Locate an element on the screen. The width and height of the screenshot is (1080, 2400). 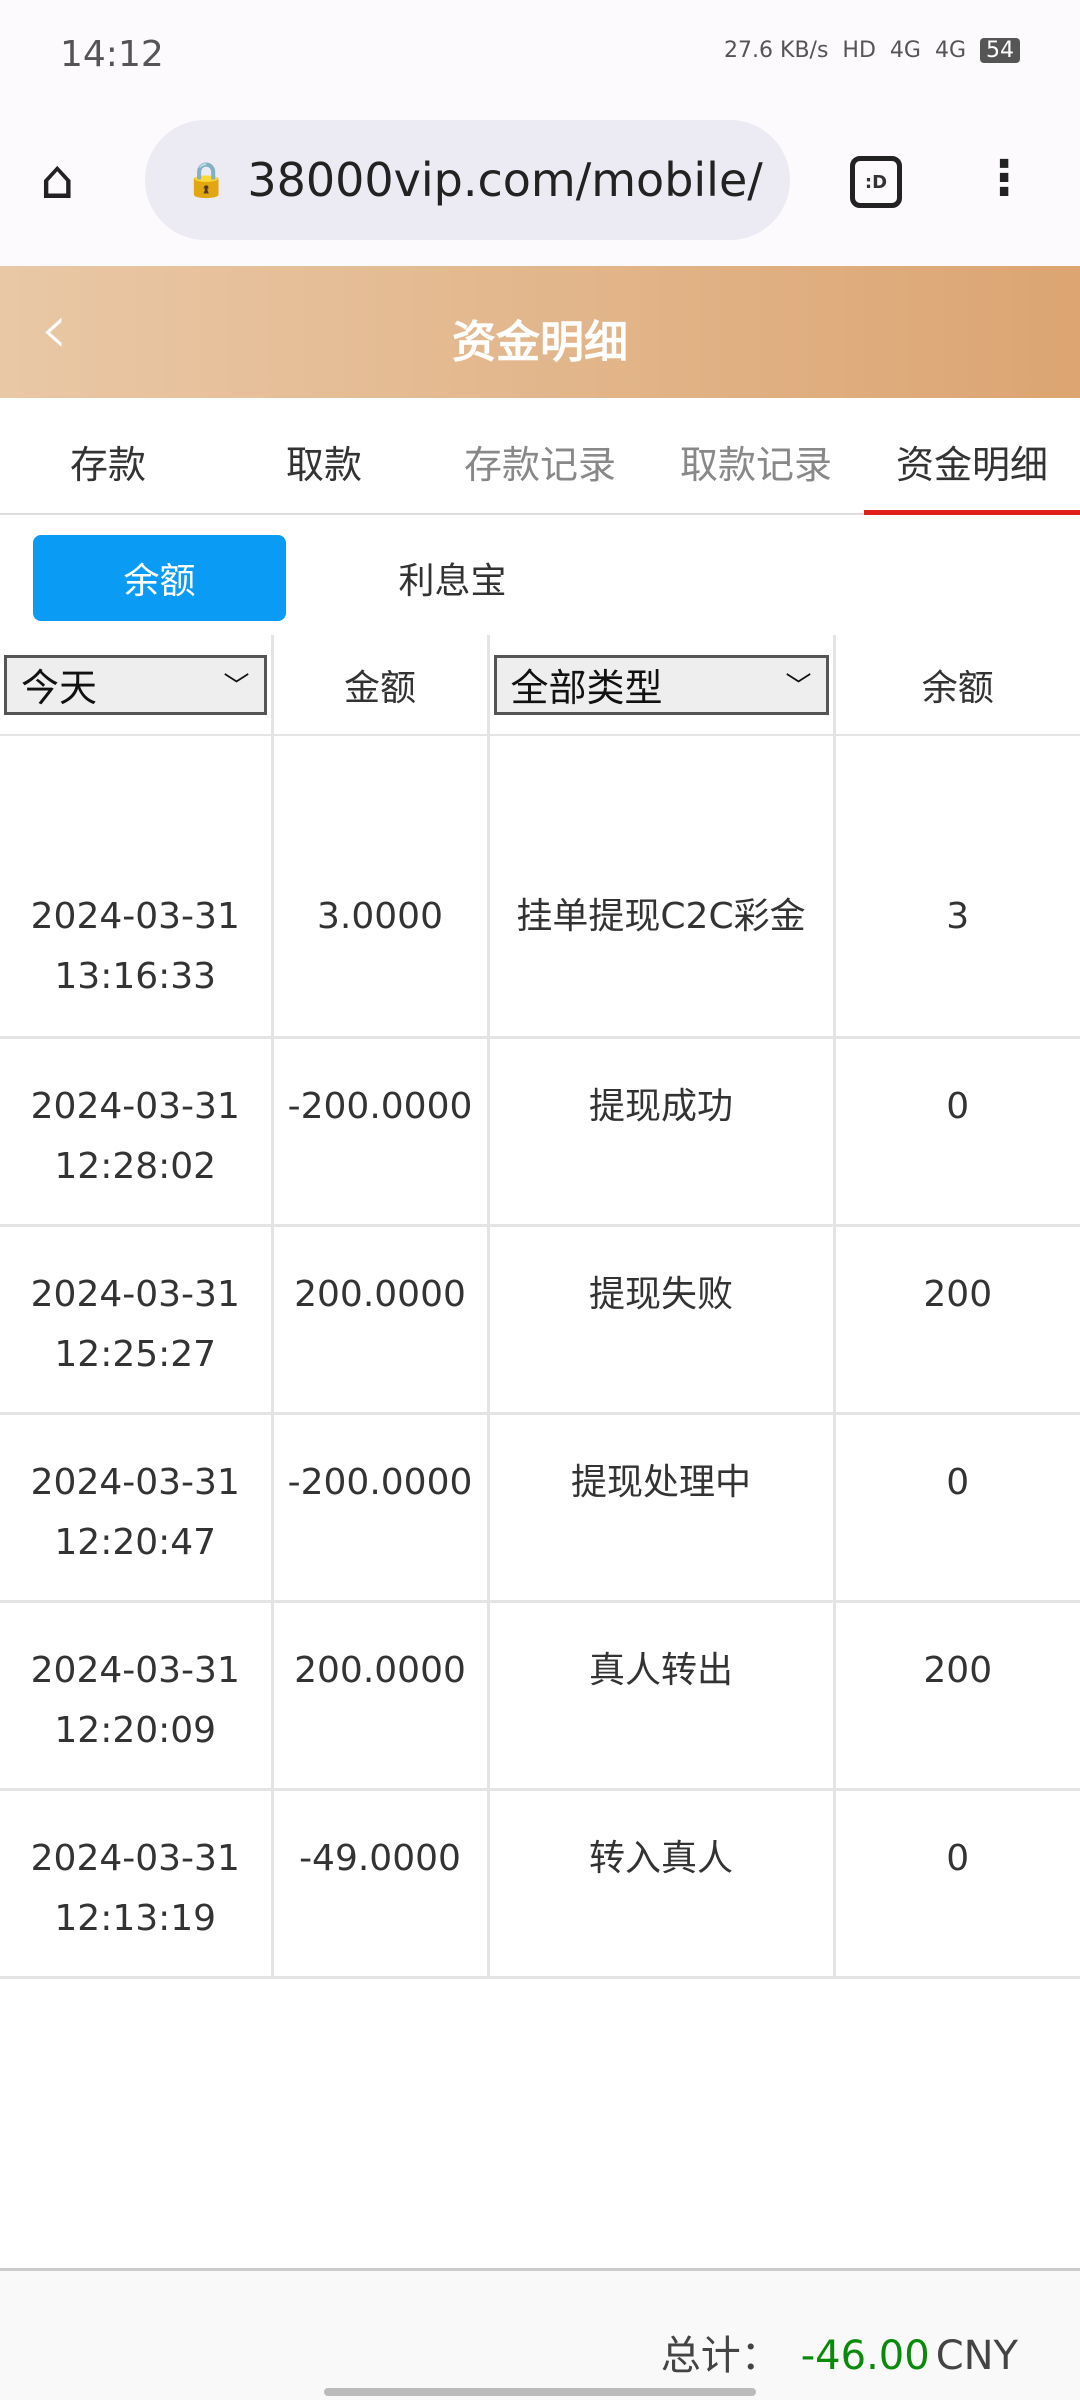
time: 12:28:02 is located at coordinates (135, 1166).